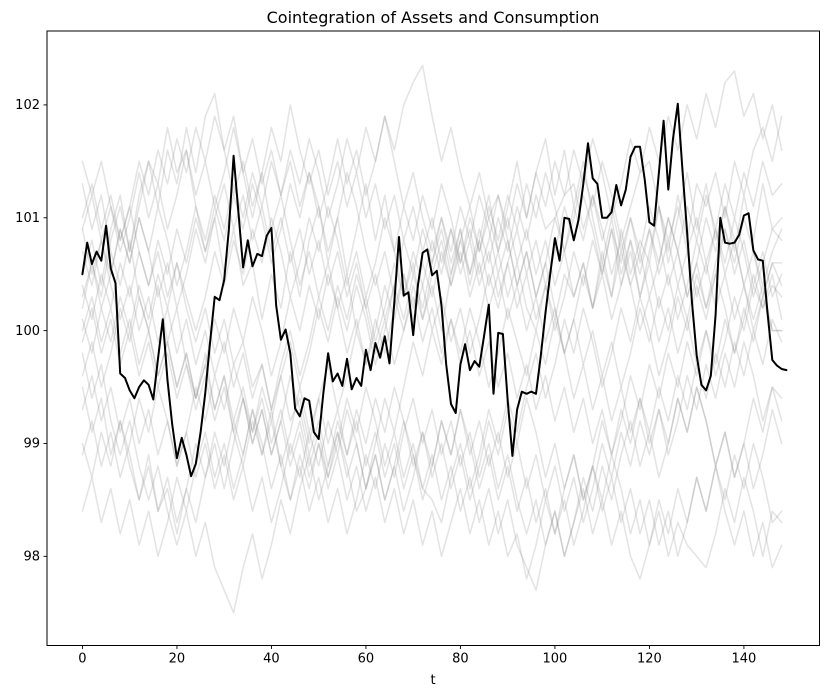 This screenshot has width=831, height=699. I want to click on y-tick-label: 102, so click(27, 105).